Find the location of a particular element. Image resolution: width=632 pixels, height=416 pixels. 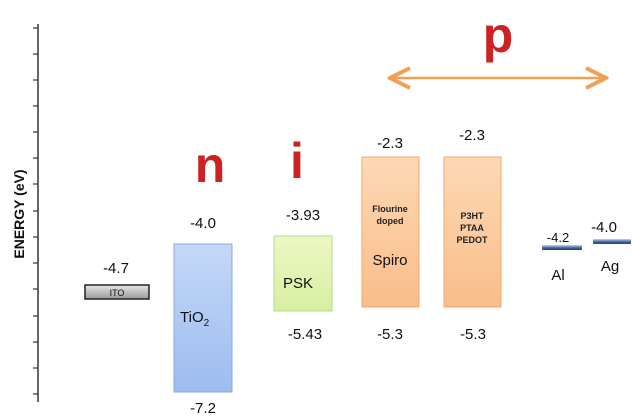

region-p-label: p is located at coordinates (498, 35).